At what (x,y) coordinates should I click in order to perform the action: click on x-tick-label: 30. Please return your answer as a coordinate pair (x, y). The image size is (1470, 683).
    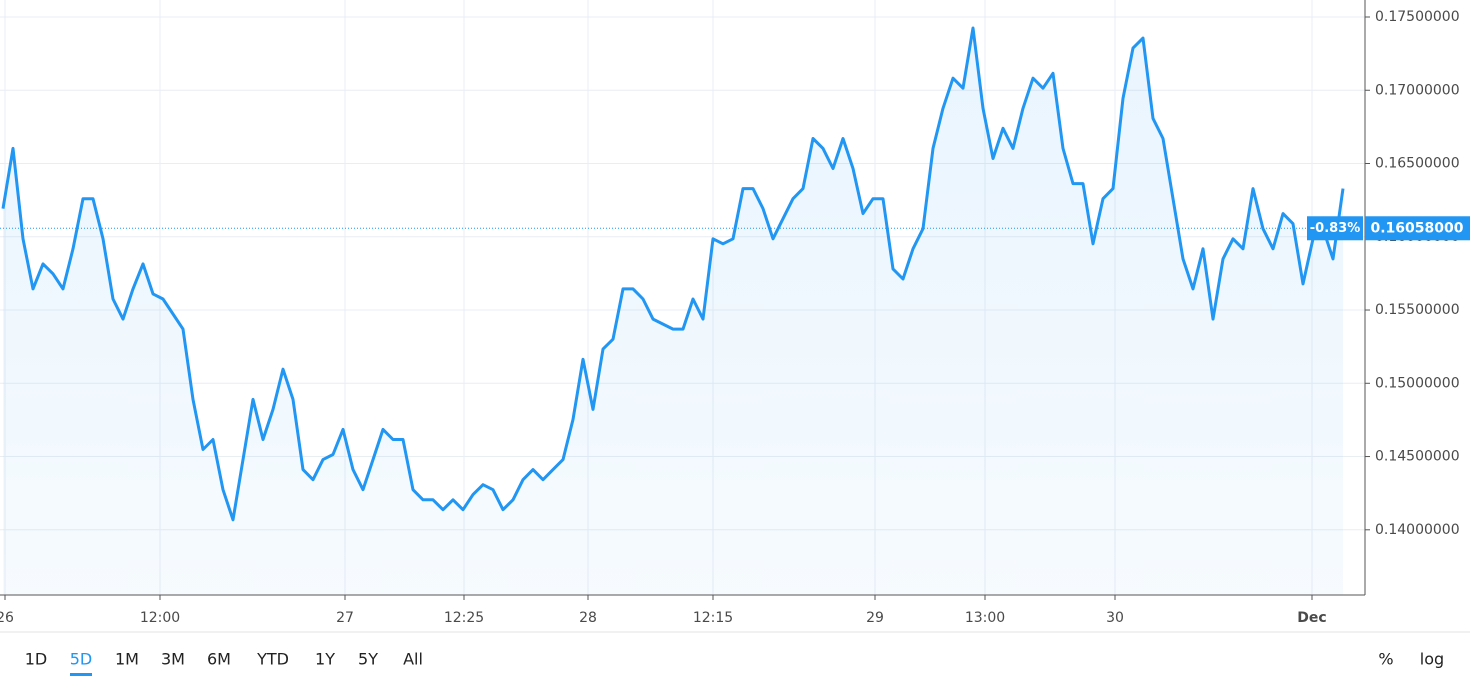
    Looking at the image, I should click on (1115, 618).